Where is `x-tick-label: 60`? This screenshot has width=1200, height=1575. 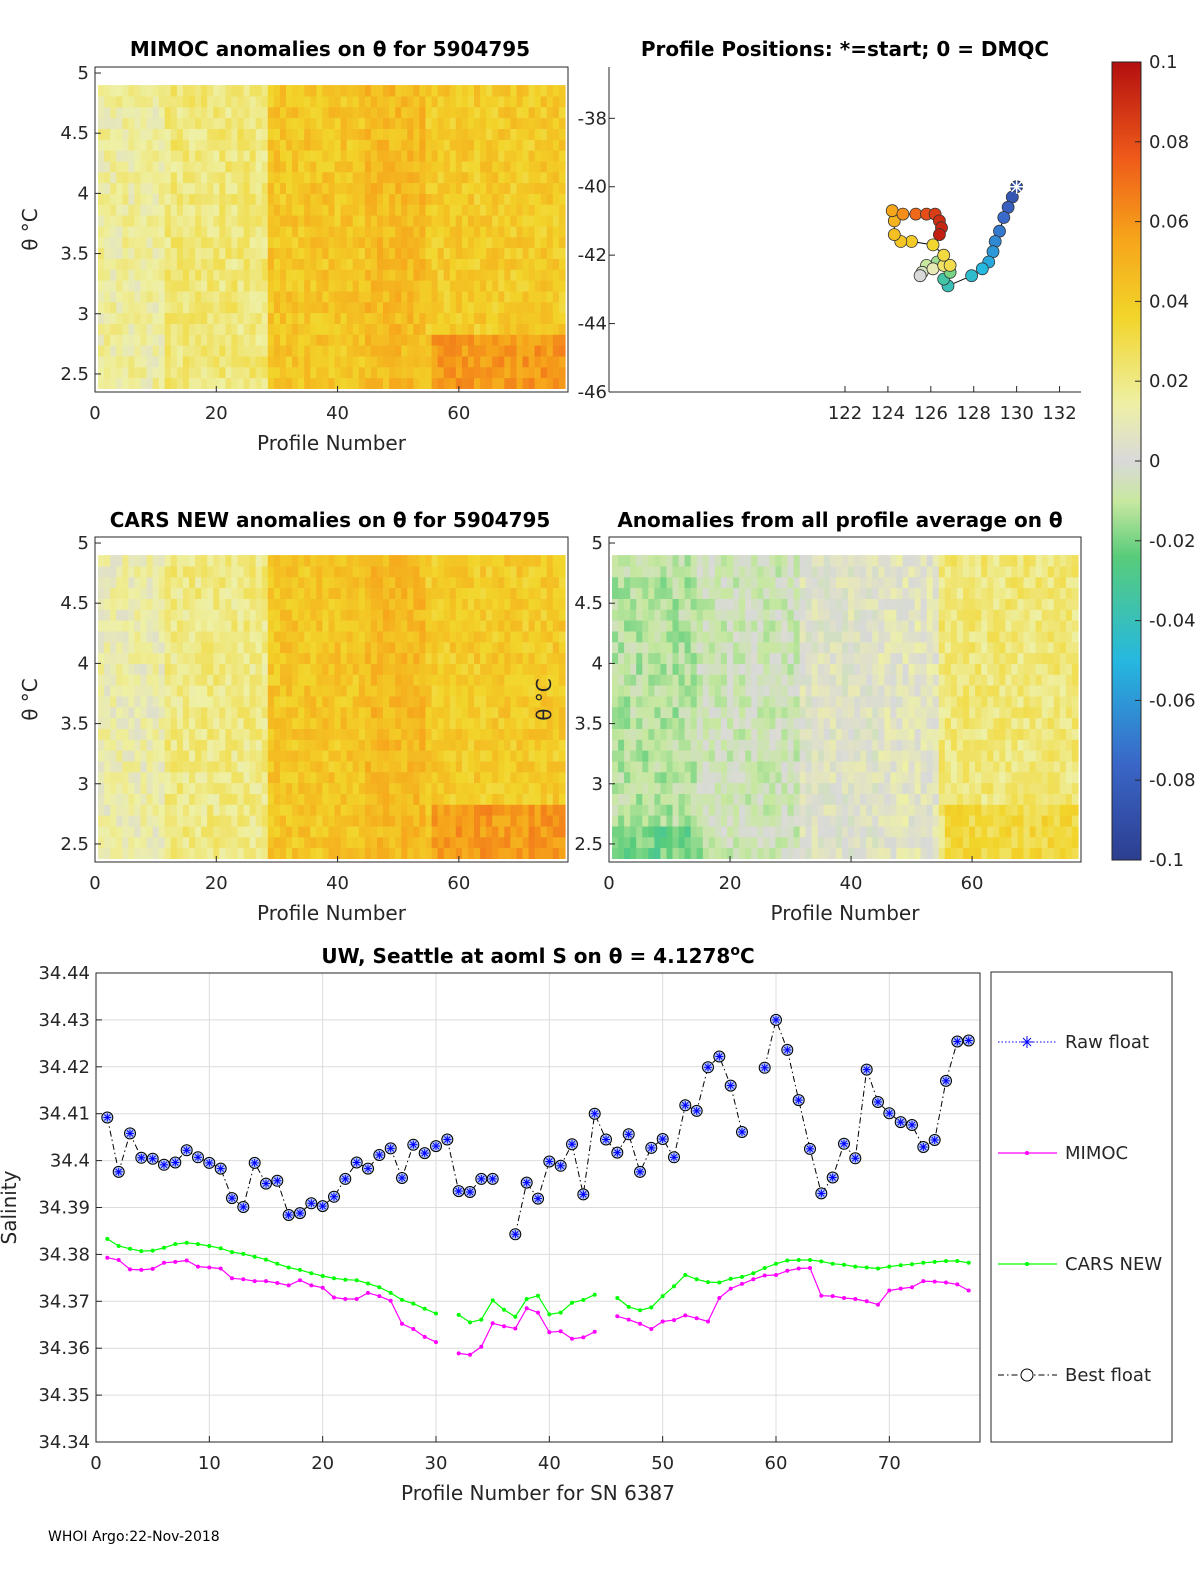 x-tick-label: 60 is located at coordinates (458, 413).